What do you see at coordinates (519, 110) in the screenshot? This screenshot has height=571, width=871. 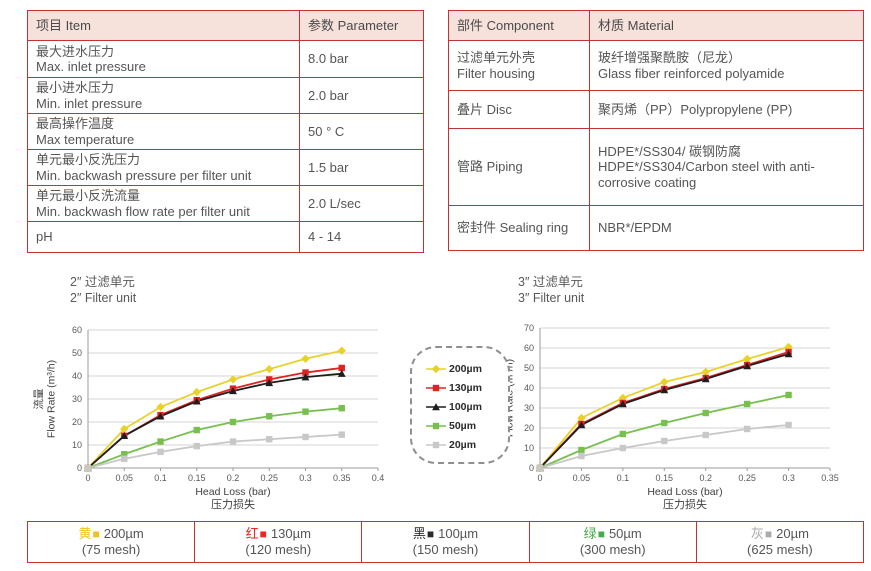 I see `material-row-component: 叠片 Disc` at bounding box center [519, 110].